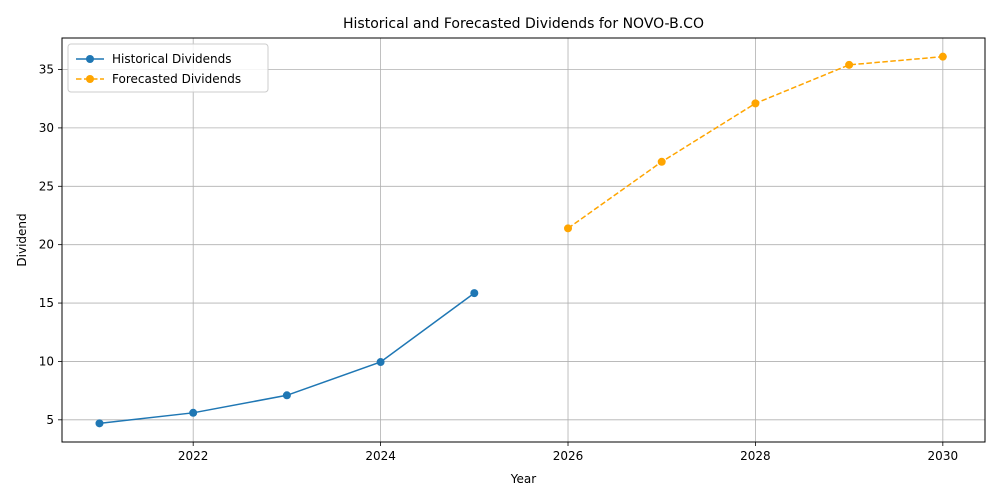  What do you see at coordinates (380, 456) in the screenshot?
I see `x-tick-label: 2024` at bounding box center [380, 456].